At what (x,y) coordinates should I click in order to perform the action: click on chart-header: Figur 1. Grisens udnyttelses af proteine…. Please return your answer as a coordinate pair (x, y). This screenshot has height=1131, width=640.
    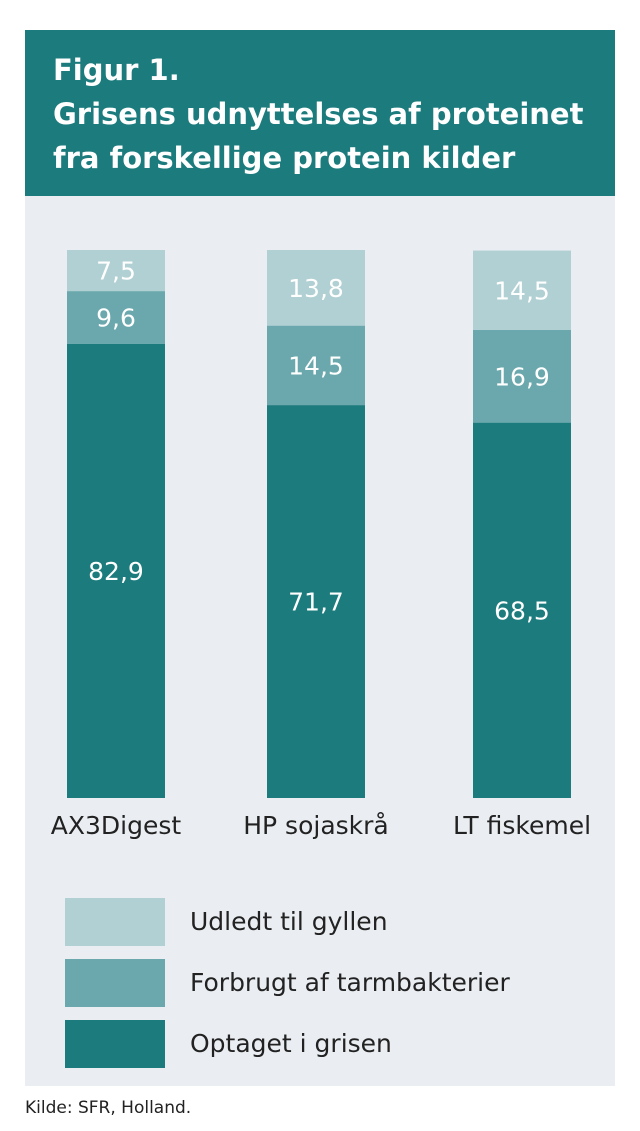
    Looking at the image, I should click on (320, 113).